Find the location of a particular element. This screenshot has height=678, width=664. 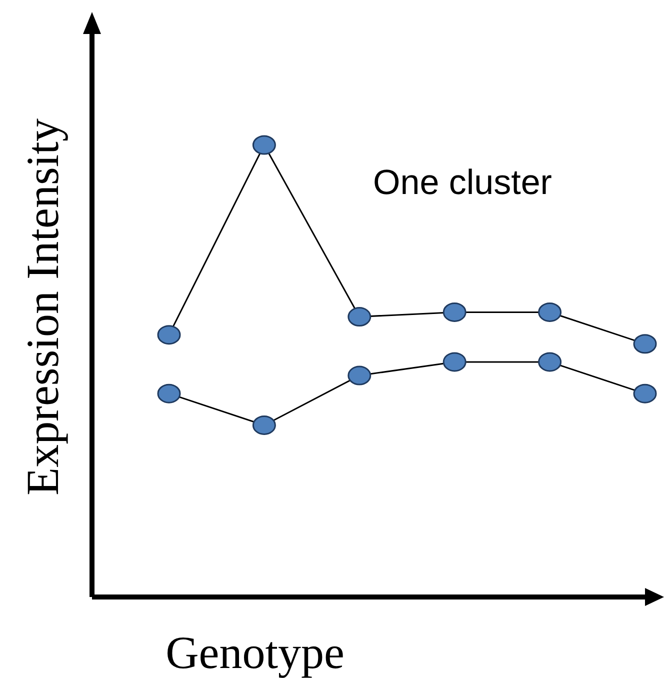

y-axis-title: Expression Intensity is located at coordinates (42, 307).